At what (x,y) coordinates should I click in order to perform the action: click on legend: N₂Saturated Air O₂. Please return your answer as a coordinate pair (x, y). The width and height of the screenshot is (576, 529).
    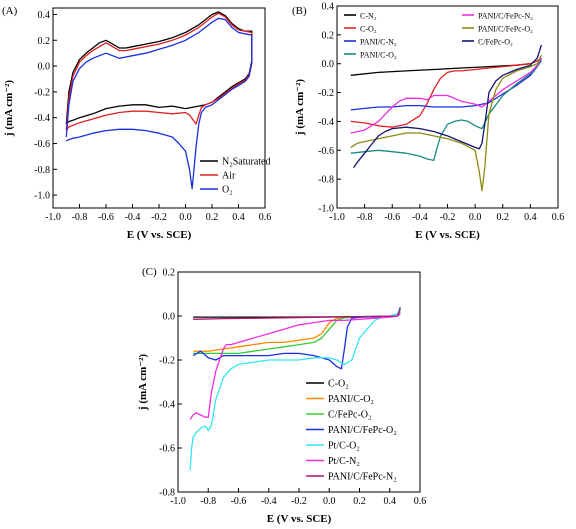
    Looking at the image, I should click on (235, 176).